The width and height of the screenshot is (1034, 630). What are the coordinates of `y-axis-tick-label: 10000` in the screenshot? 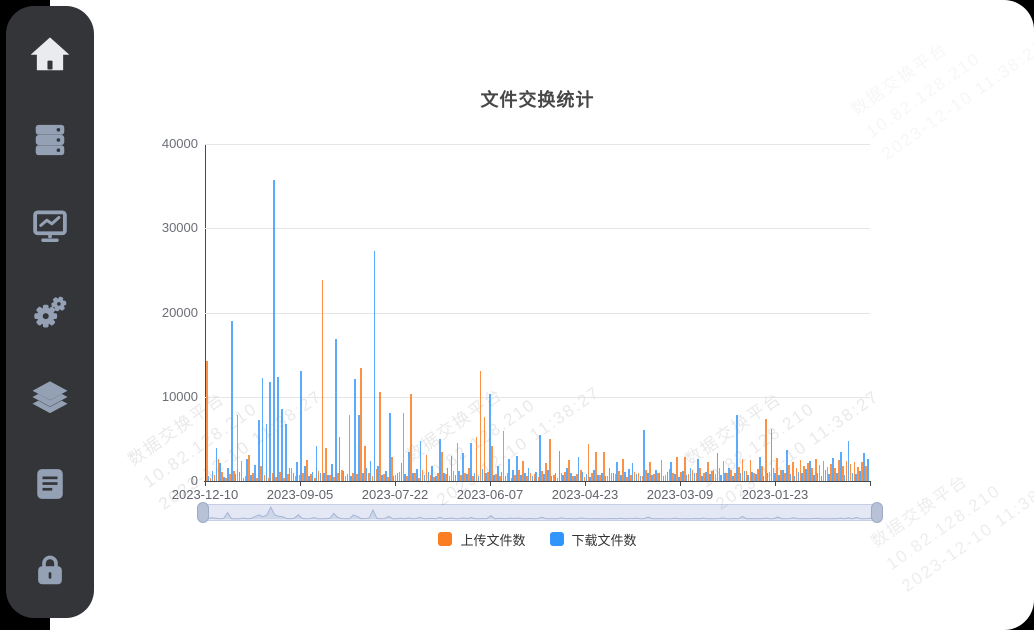 It's located at (179, 396).